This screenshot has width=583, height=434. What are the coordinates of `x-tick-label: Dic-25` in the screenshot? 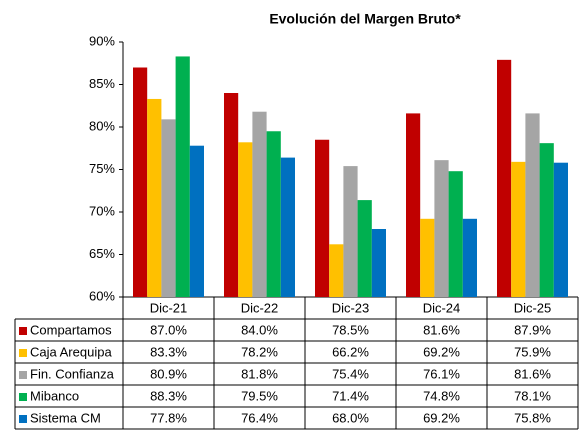 It's located at (533, 307).